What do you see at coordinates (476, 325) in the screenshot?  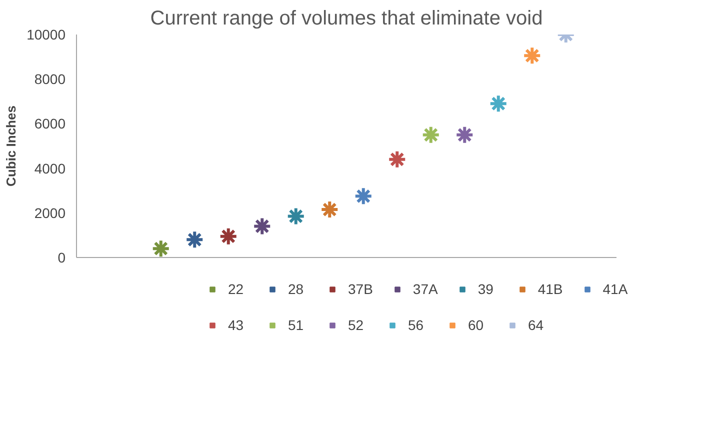 I see `legend-label: 60` at bounding box center [476, 325].